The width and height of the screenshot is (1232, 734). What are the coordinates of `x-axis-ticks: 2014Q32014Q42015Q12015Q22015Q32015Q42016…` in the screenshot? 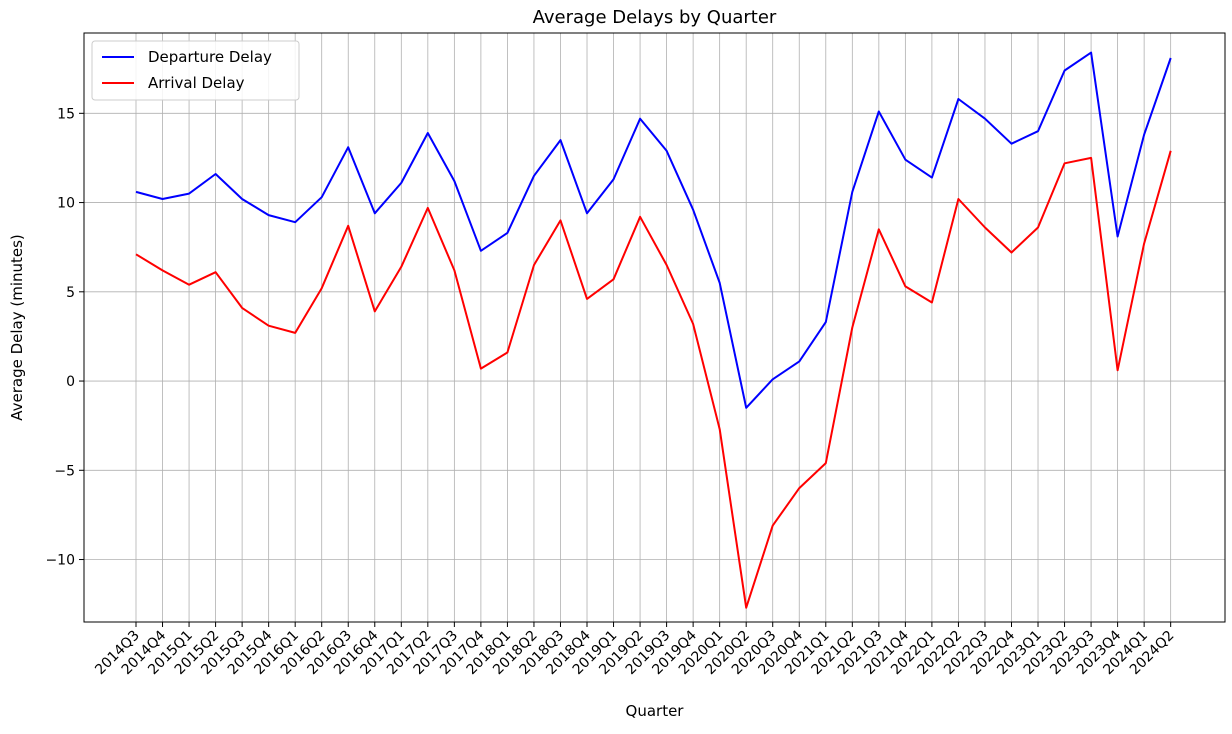 It's located at (634, 650).